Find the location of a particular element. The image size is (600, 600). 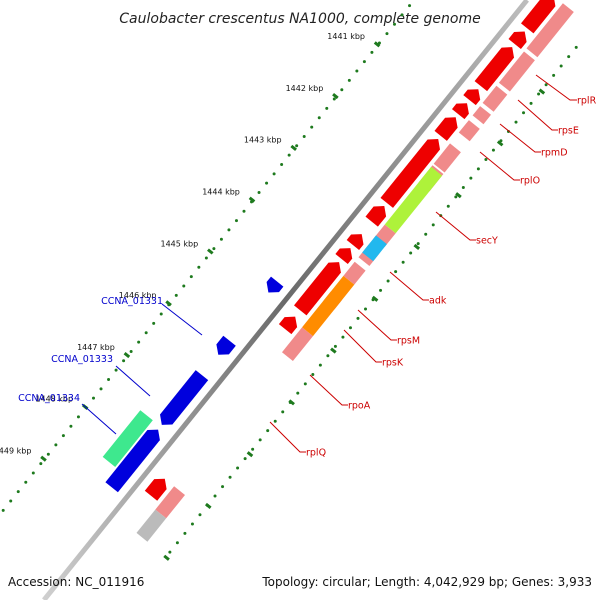

gene-label-CCNA_01334: CCNA_01334 is located at coordinates (49, 398).